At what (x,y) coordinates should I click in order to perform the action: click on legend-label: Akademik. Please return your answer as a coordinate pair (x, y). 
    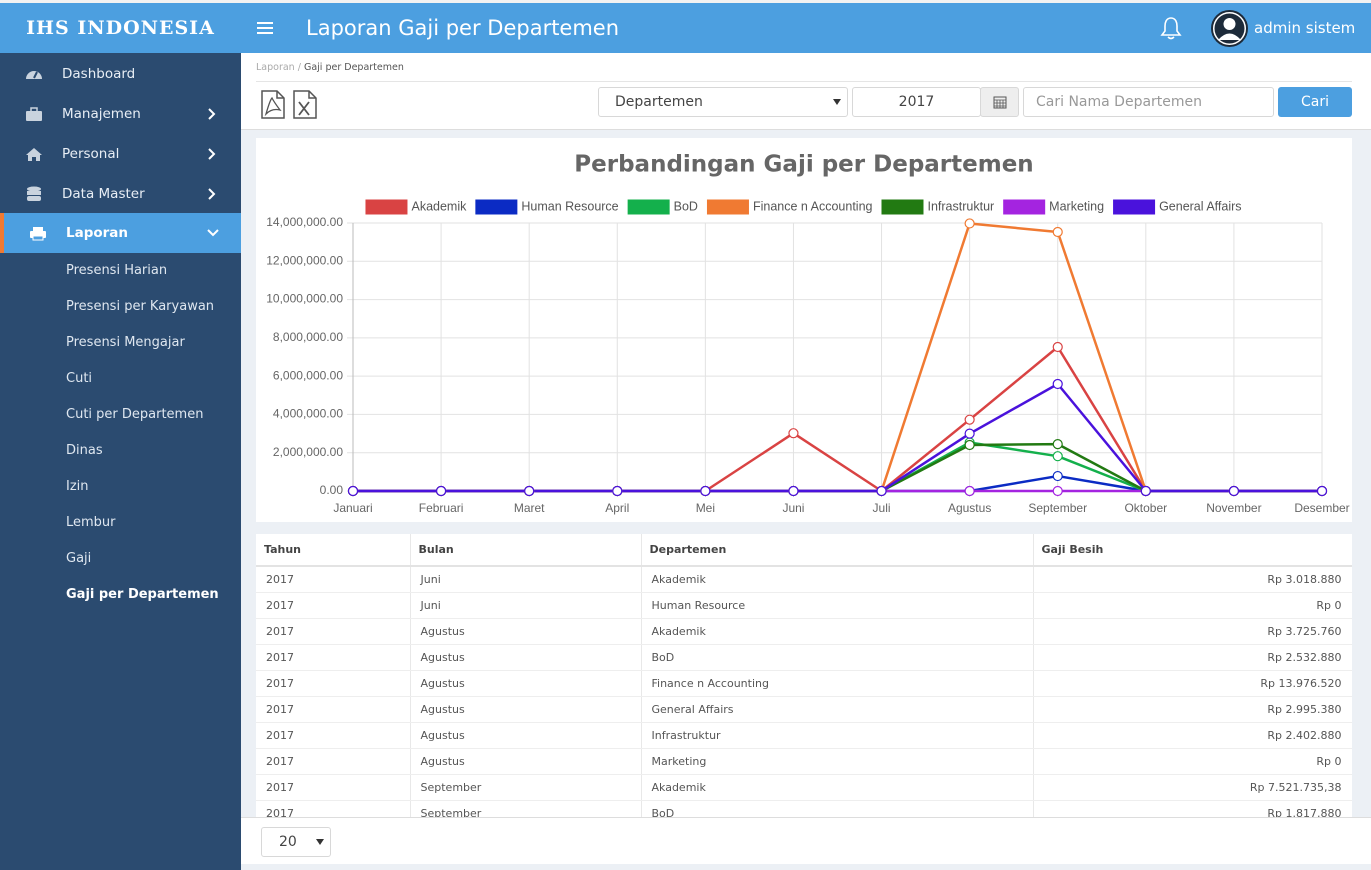
    Looking at the image, I should click on (439, 206).